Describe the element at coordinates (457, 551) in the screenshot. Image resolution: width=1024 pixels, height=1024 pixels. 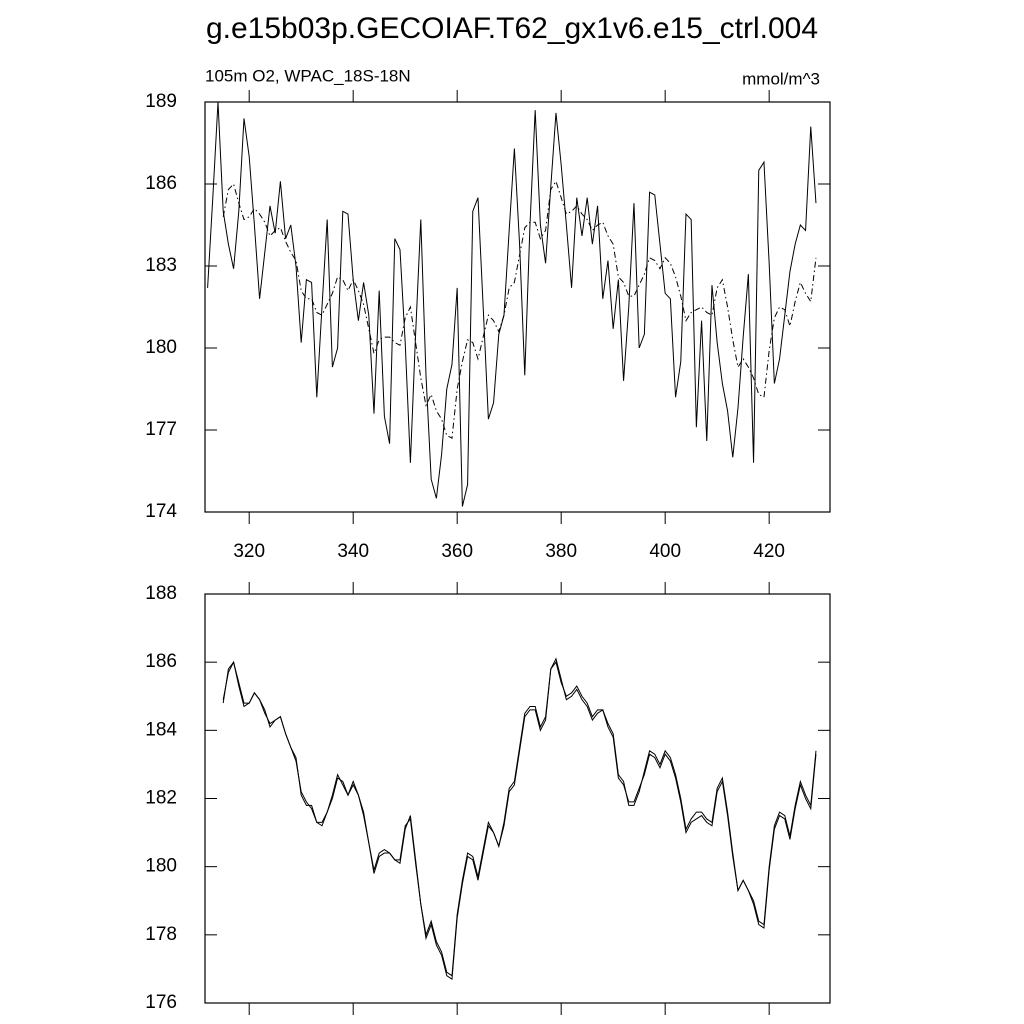
I see `x-tick-label: 360` at that location.